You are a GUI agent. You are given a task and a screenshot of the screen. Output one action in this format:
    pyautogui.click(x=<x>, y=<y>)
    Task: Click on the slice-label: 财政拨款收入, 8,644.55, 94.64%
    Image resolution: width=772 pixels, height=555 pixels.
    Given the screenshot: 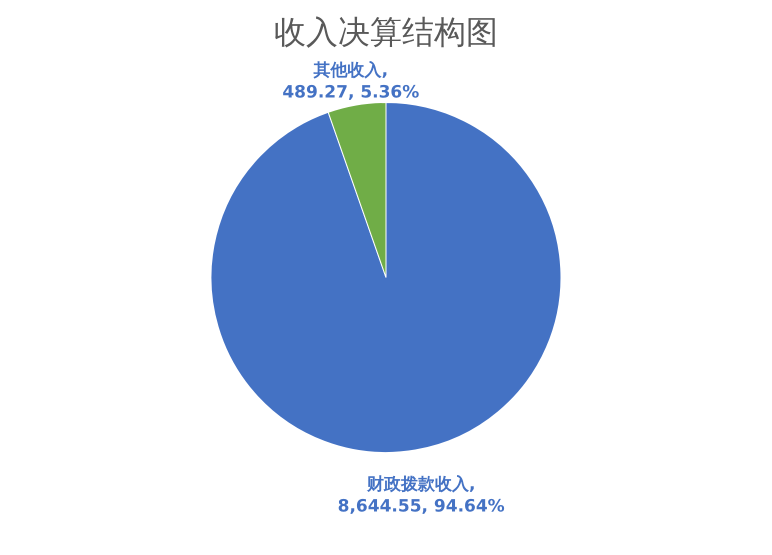 What is the action you would take?
    pyautogui.click(x=421, y=495)
    